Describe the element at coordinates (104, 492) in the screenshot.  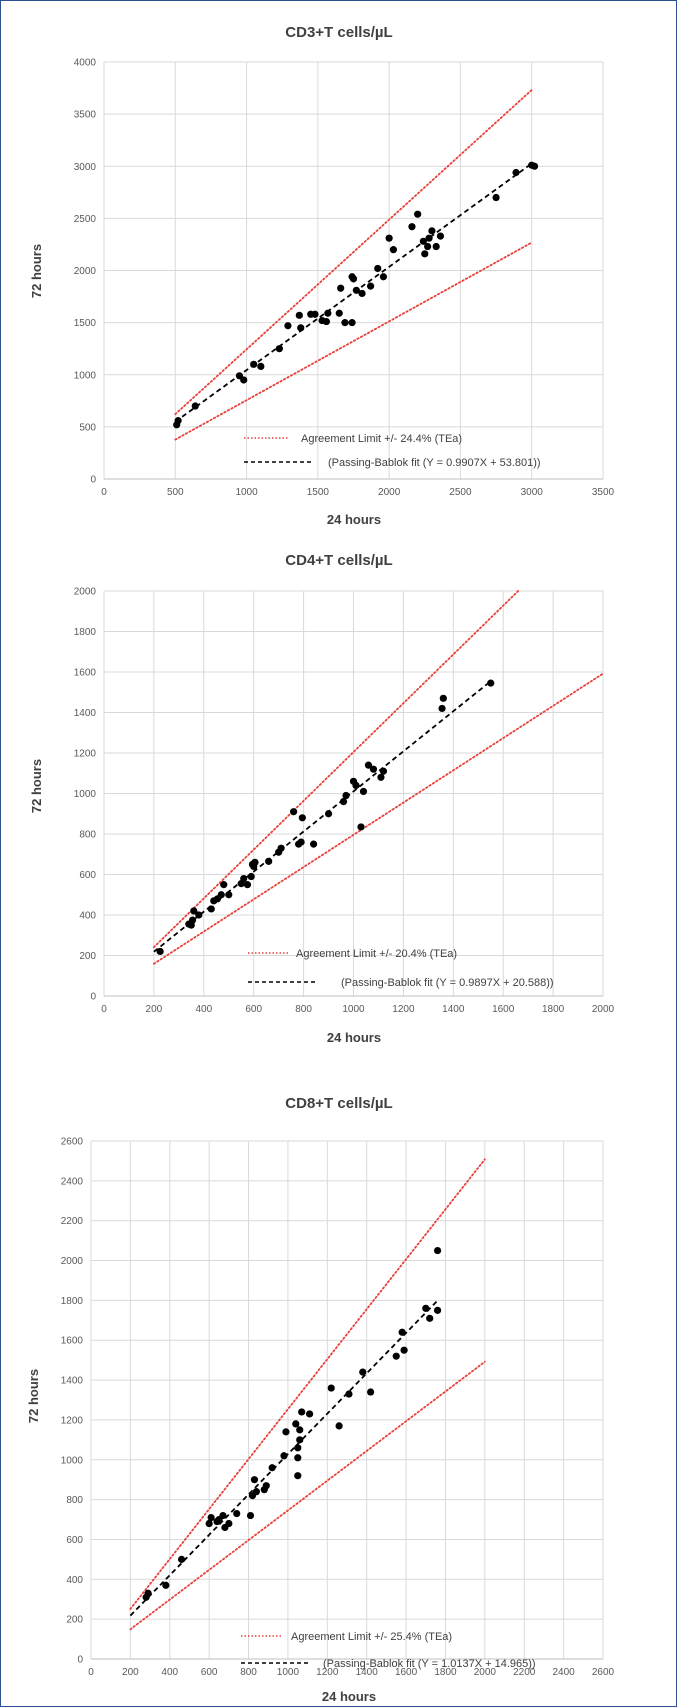
I see `x-tick-label: 0` at that location.